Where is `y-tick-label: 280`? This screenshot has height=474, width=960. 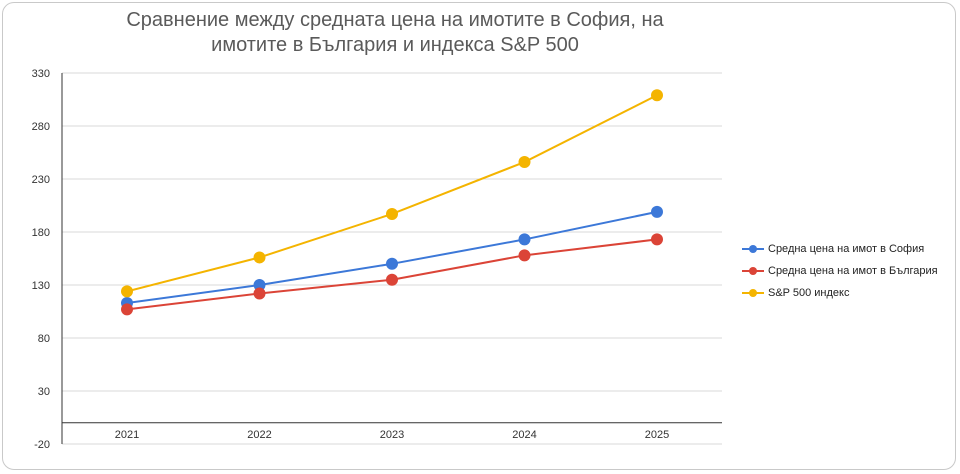
y-tick-label: 280 is located at coordinates (41, 127).